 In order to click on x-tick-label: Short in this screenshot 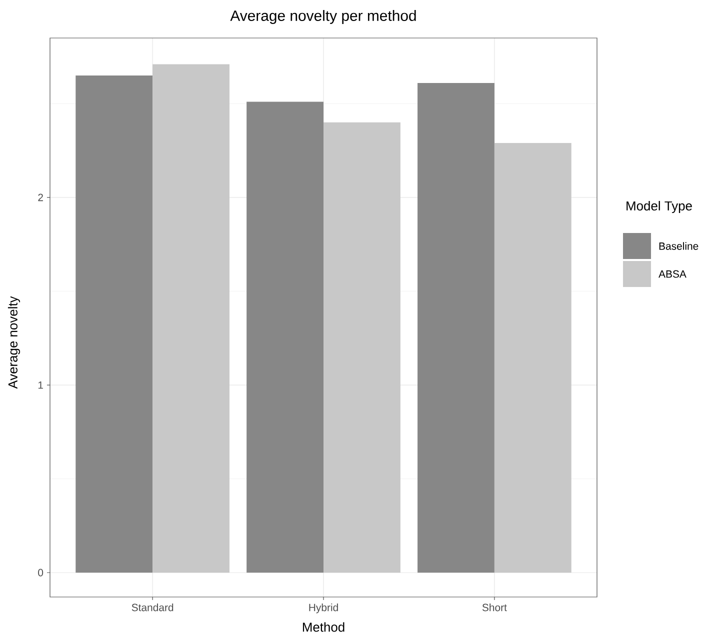, I will do `click(494, 608)`.